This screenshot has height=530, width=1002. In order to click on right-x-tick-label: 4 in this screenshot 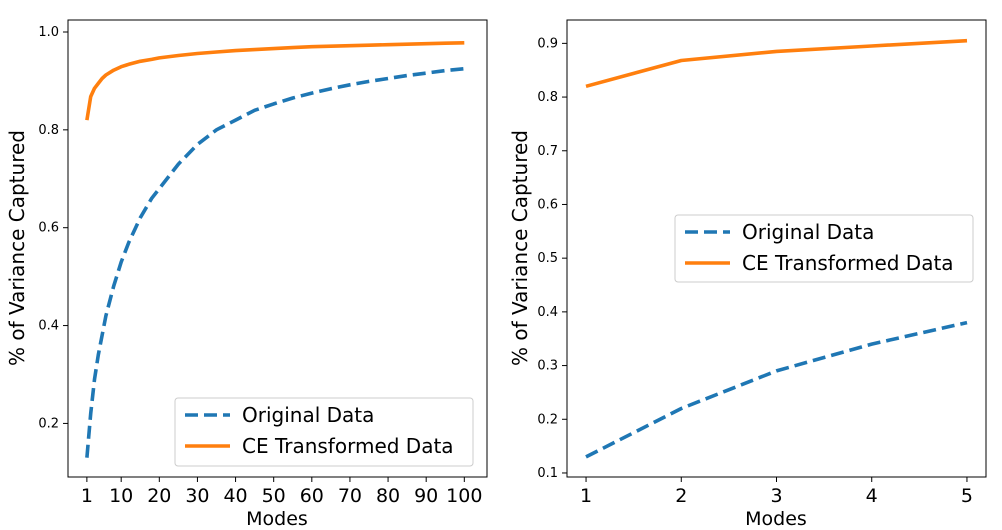, I will do `click(872, 496)`.